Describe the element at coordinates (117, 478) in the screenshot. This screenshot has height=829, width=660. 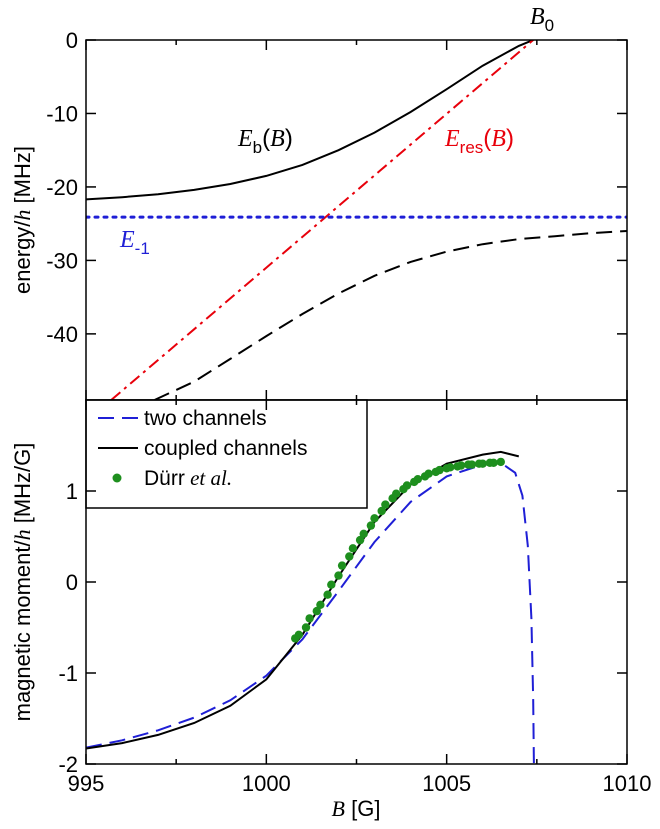
I see `legend-marker-durr` at that location.